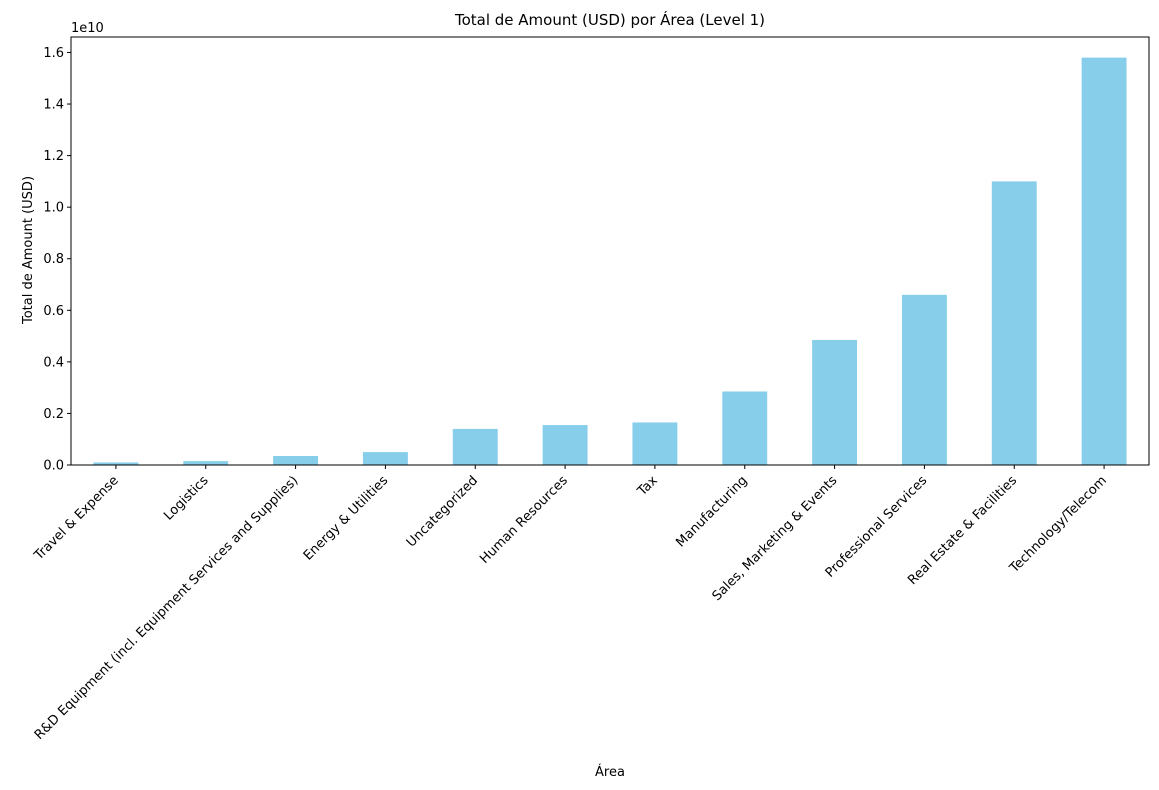 This screenshot has width=1159, height=790. I want to click on x-tick-label: Human Resources, so click(524, 520).